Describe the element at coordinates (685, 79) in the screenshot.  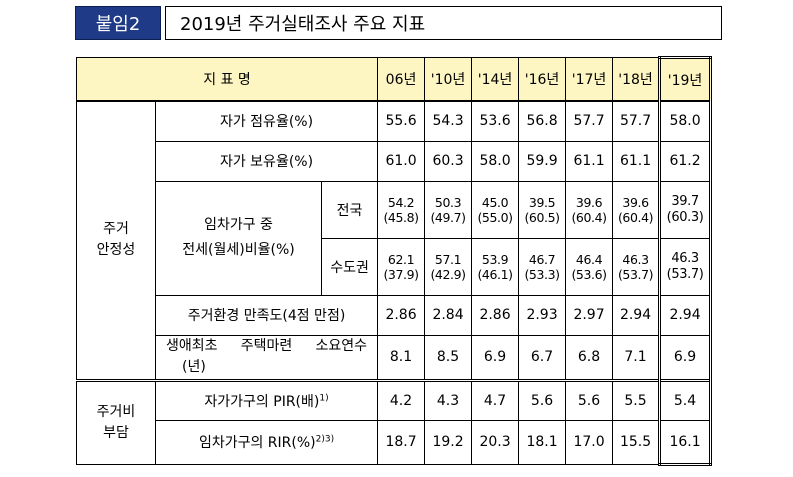
I see `header-year-current: '19년` at that location.